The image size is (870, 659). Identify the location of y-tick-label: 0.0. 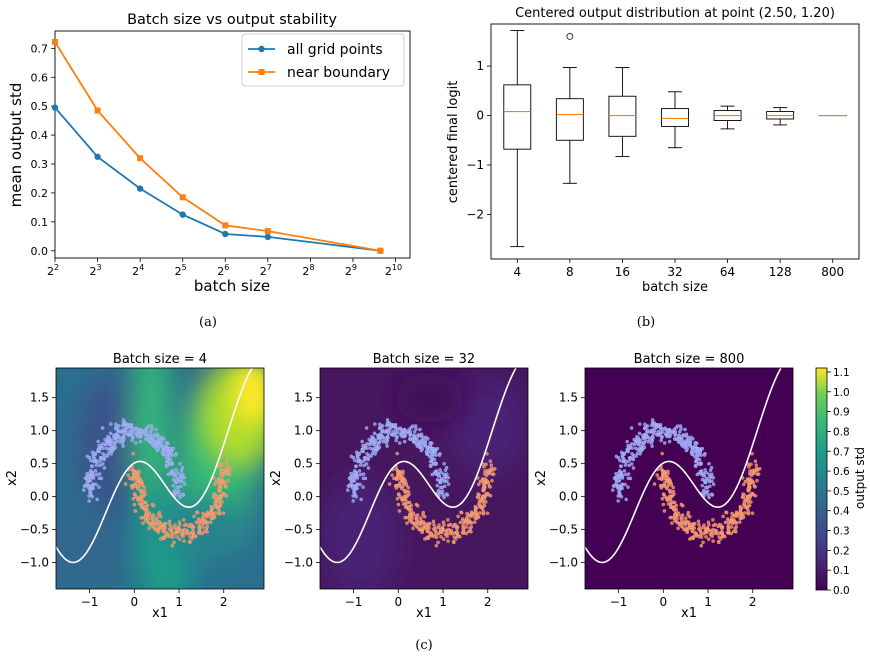
(39, 497).